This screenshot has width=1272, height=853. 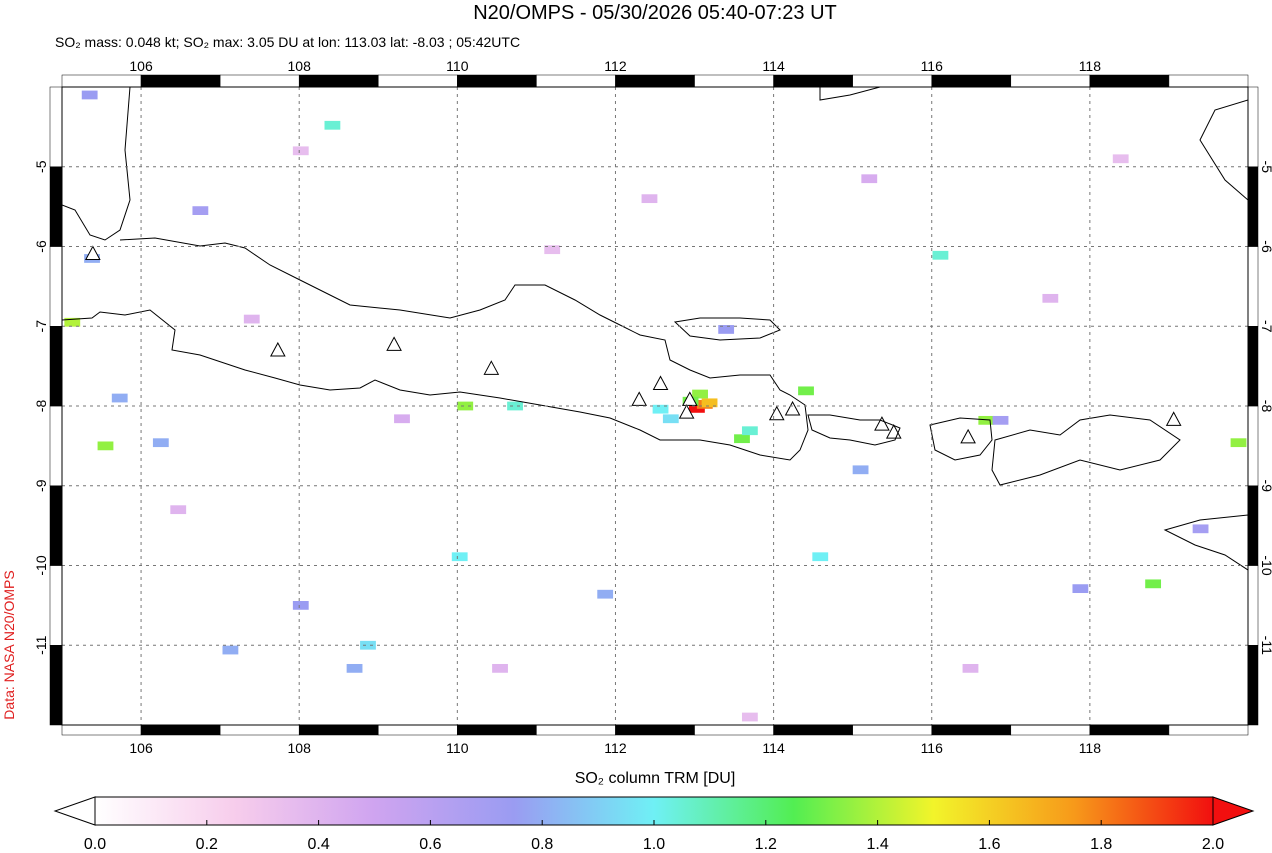 What do you see at coordinates (932, 748) in the screenshot?
I see `x-tick-label-bottom: 116` at bounding box center [932, 748].